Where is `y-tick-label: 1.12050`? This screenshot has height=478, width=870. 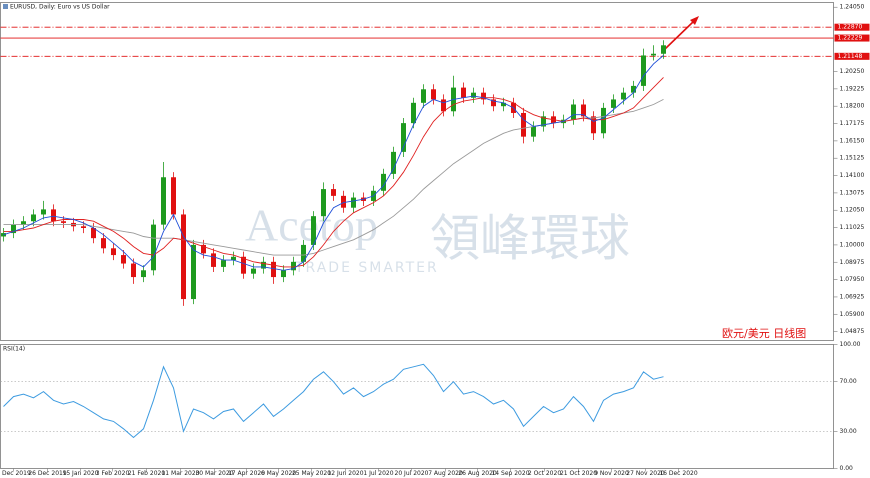
y-tick-label: 1.12050 is located at coordinates (852, 210).